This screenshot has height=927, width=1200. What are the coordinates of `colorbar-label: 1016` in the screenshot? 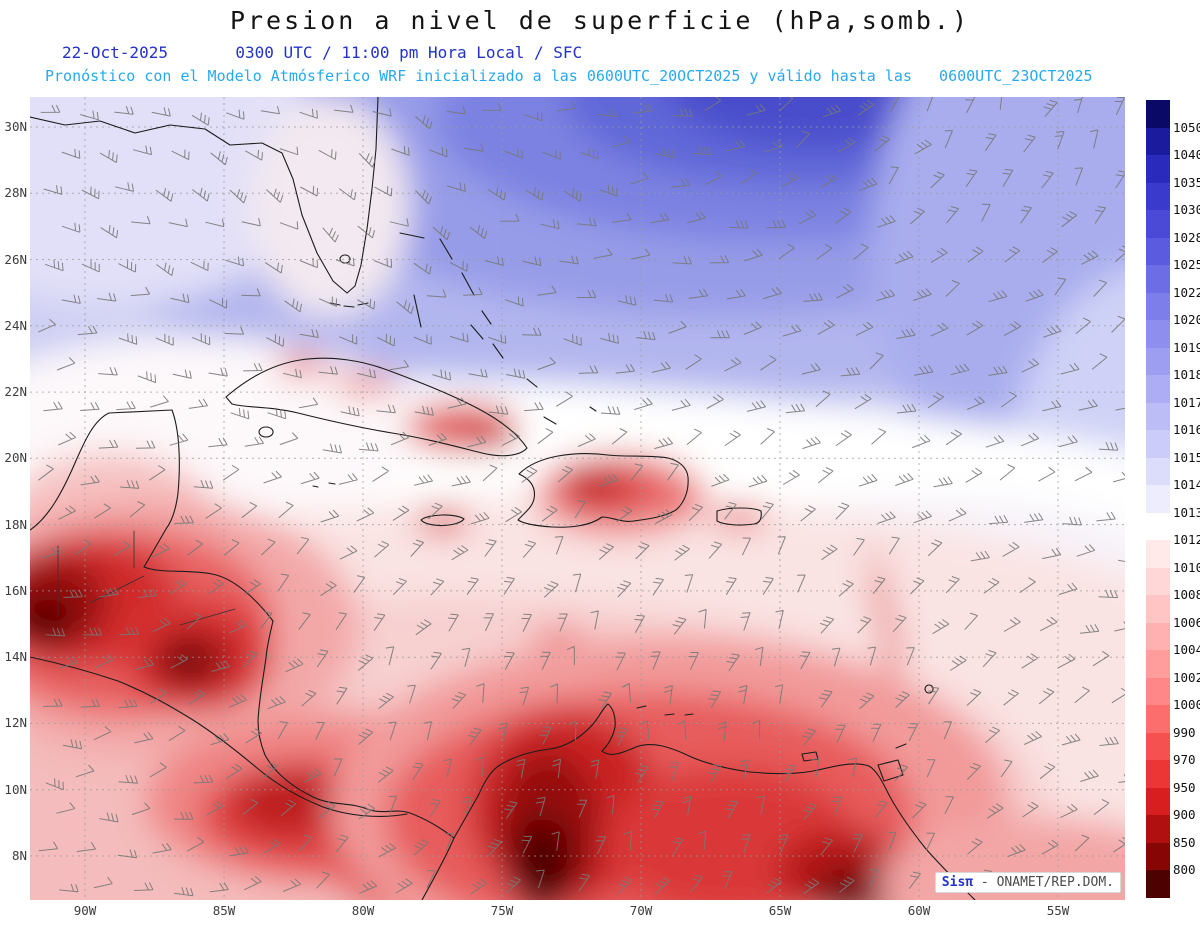 It's located at (1186, 429).